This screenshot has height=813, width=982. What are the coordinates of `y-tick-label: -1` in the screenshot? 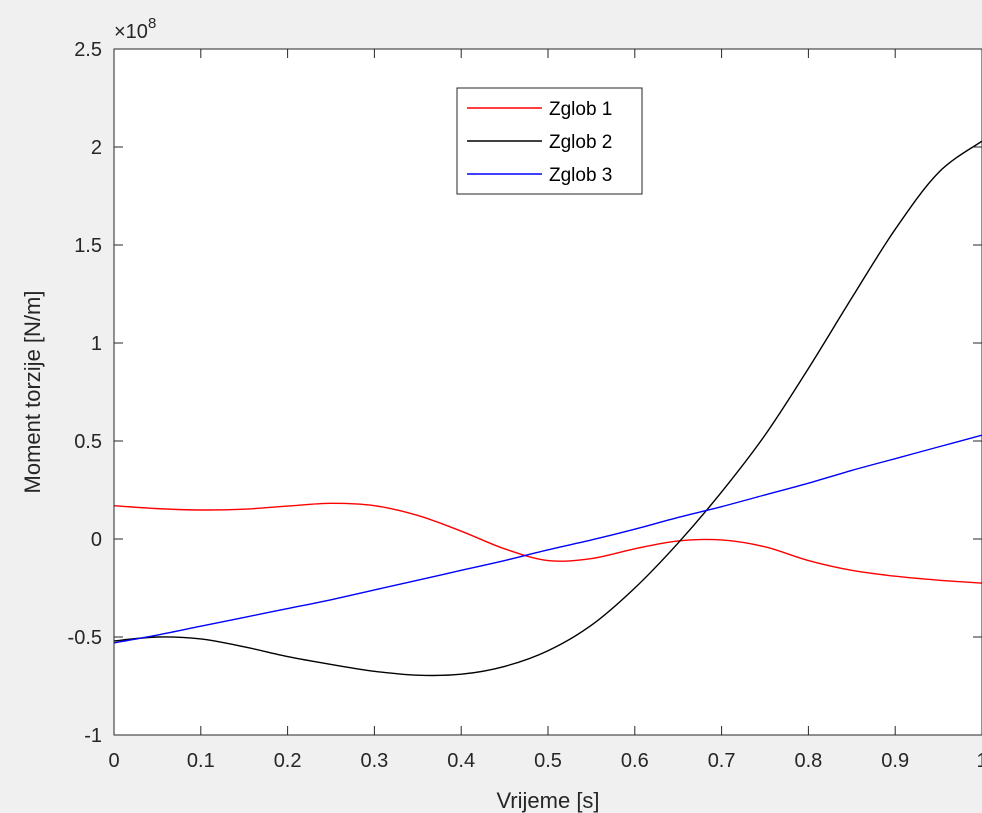 It's located at (93, 736).